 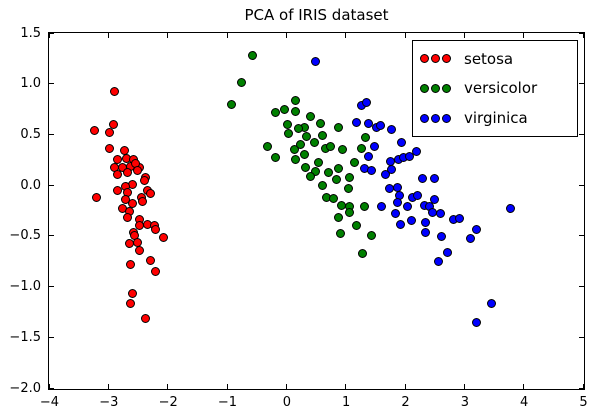 What do you see at coordinates (25, 337) in the screenshot?
I see `y-tick-label: −1.5` at bounding box center [25, 337].